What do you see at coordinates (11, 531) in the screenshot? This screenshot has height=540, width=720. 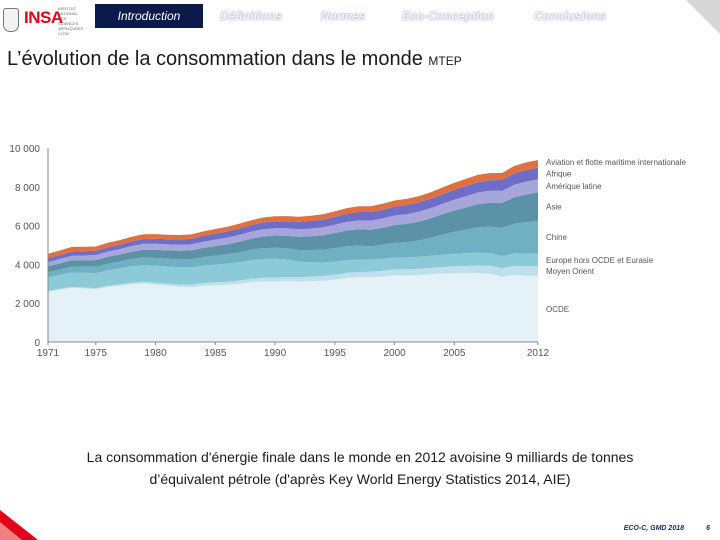 I see `corner-decoration-bottom-light` at bounding box center [11, 531].